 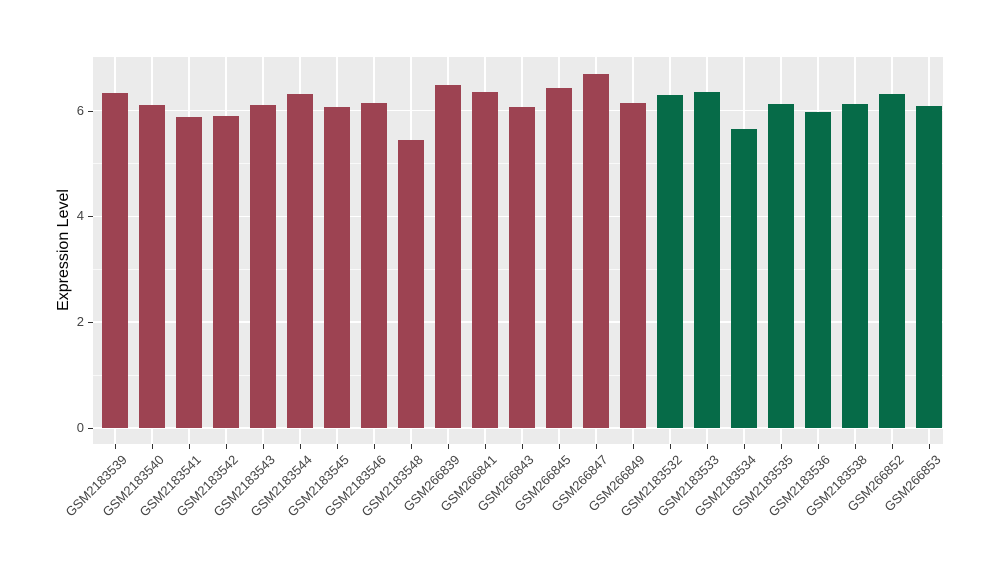 I want to click on bar-GSM2183548, so click(x=411, y=284).